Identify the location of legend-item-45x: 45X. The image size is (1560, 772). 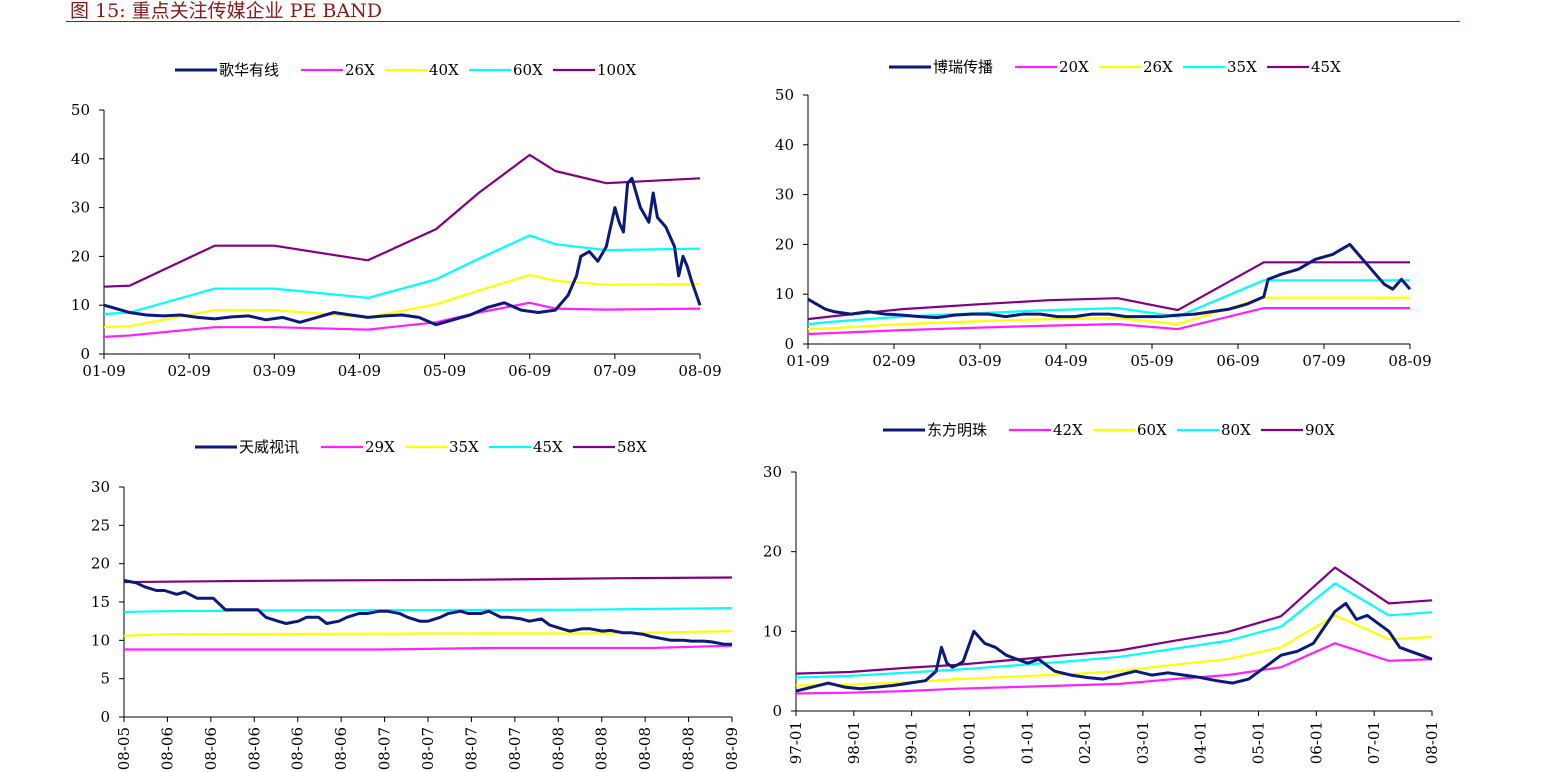
(526, 447).